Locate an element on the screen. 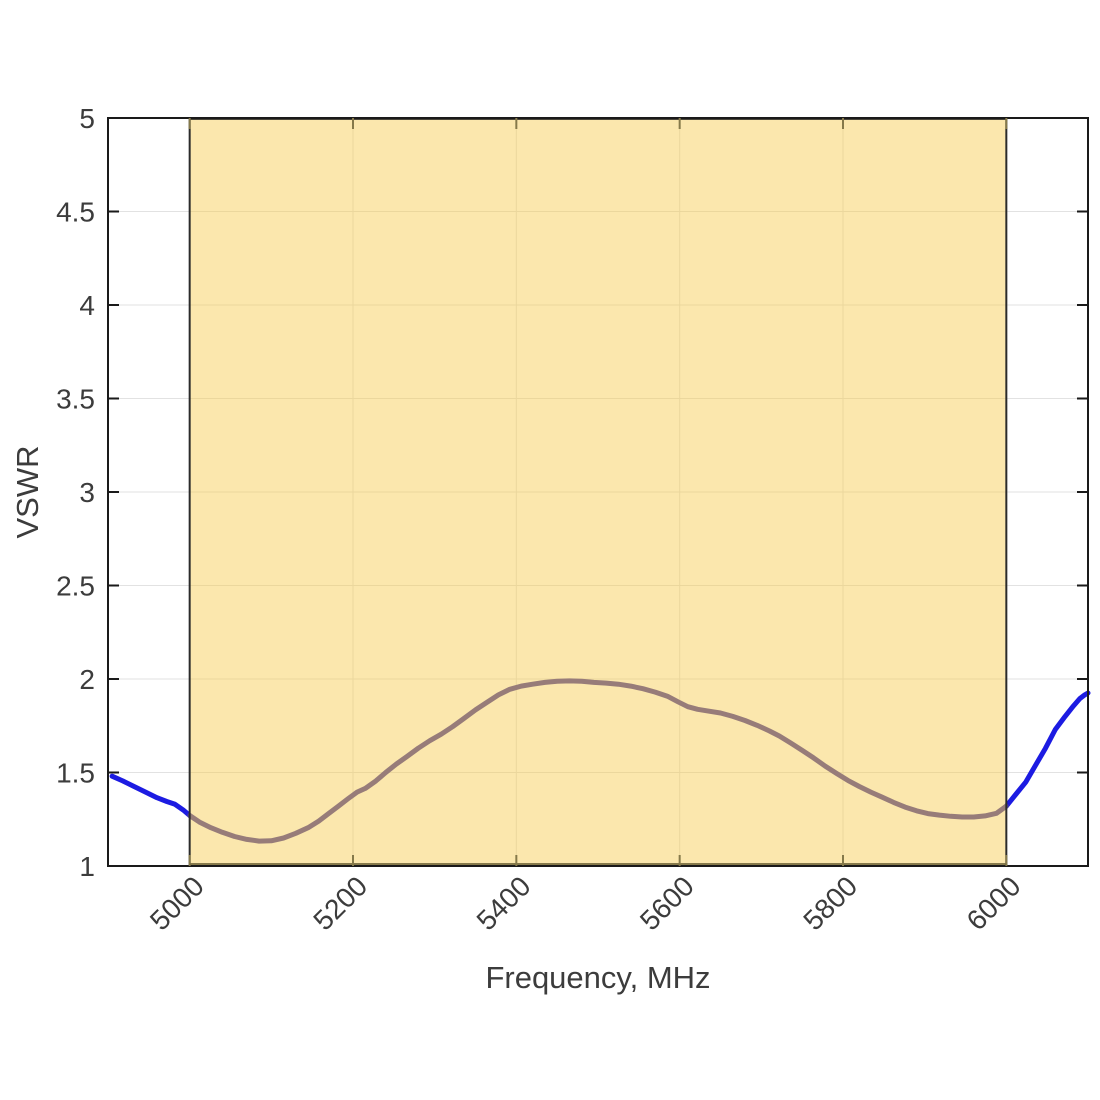 Image resolution: width=1100 pixels, height=1100 pixels. y-tick-label: 1 is located at coordinates (87, 866).